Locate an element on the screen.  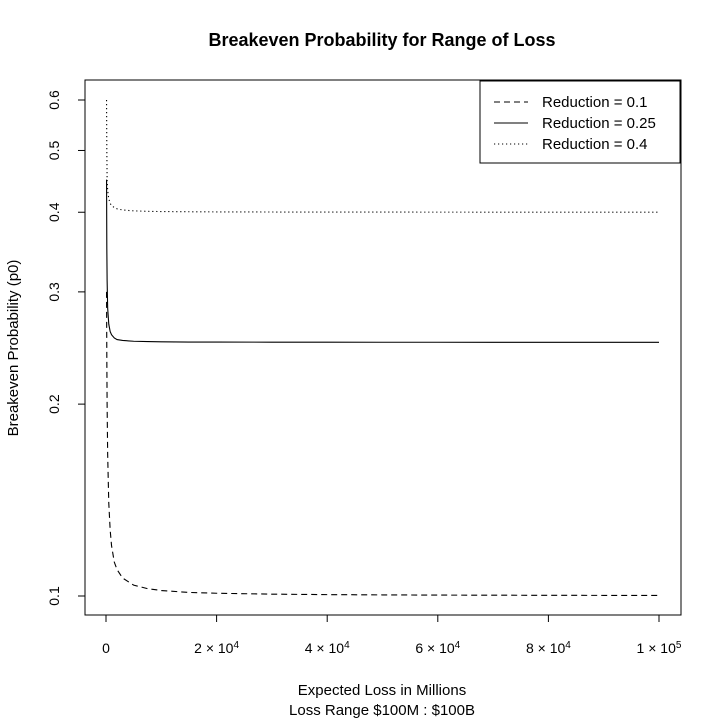
x-tick-label: 1 × 10⁵ is located at coordinates (659, 648).